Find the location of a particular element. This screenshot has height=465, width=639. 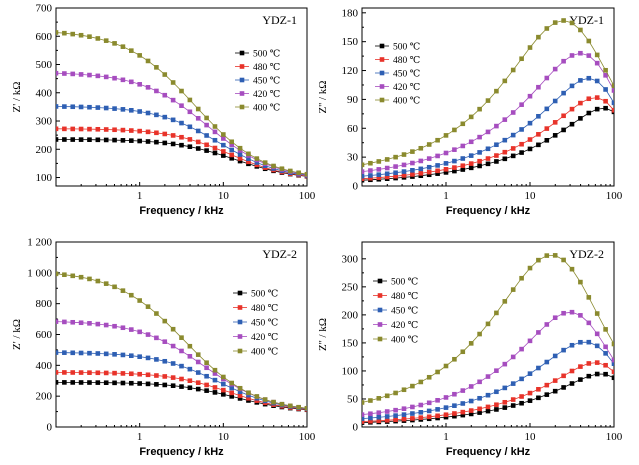

x-tick-label: 1 is located at coordinates (140, 196).